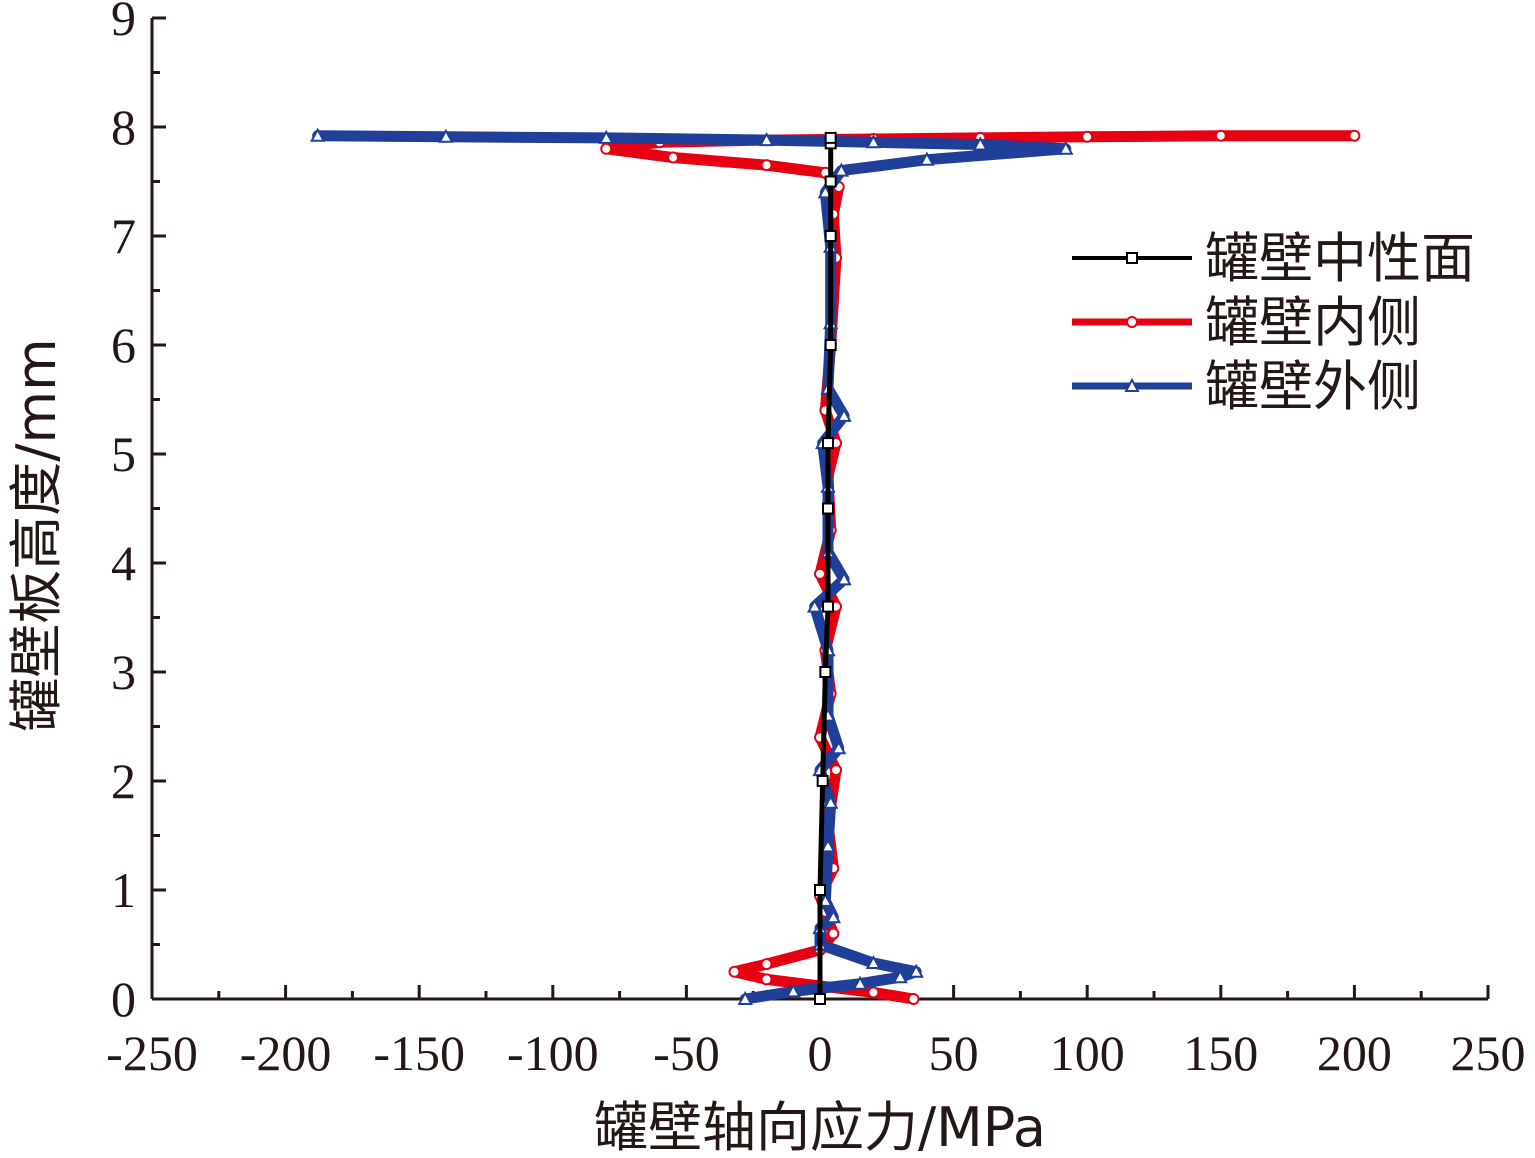  I want to click on legend-item: 罐壁外侧, so click(1246, 386).